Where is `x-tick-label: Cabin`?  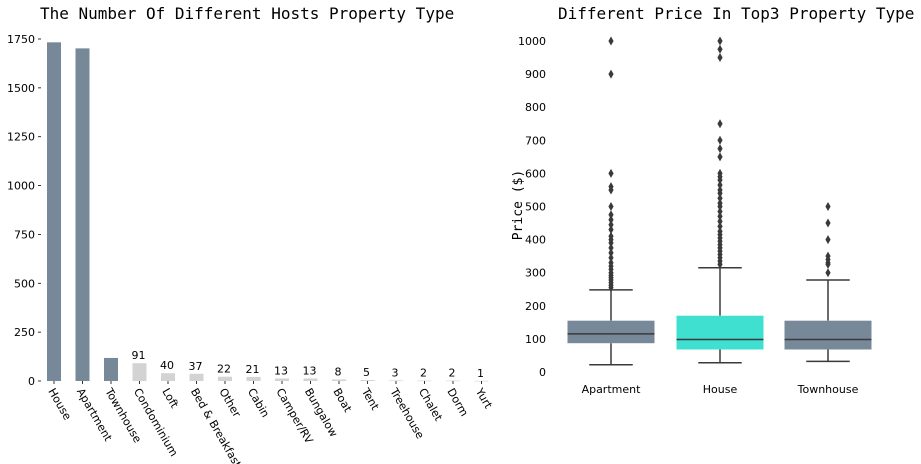 x-tick-label: Cabin is located at coordinates (258, 403).